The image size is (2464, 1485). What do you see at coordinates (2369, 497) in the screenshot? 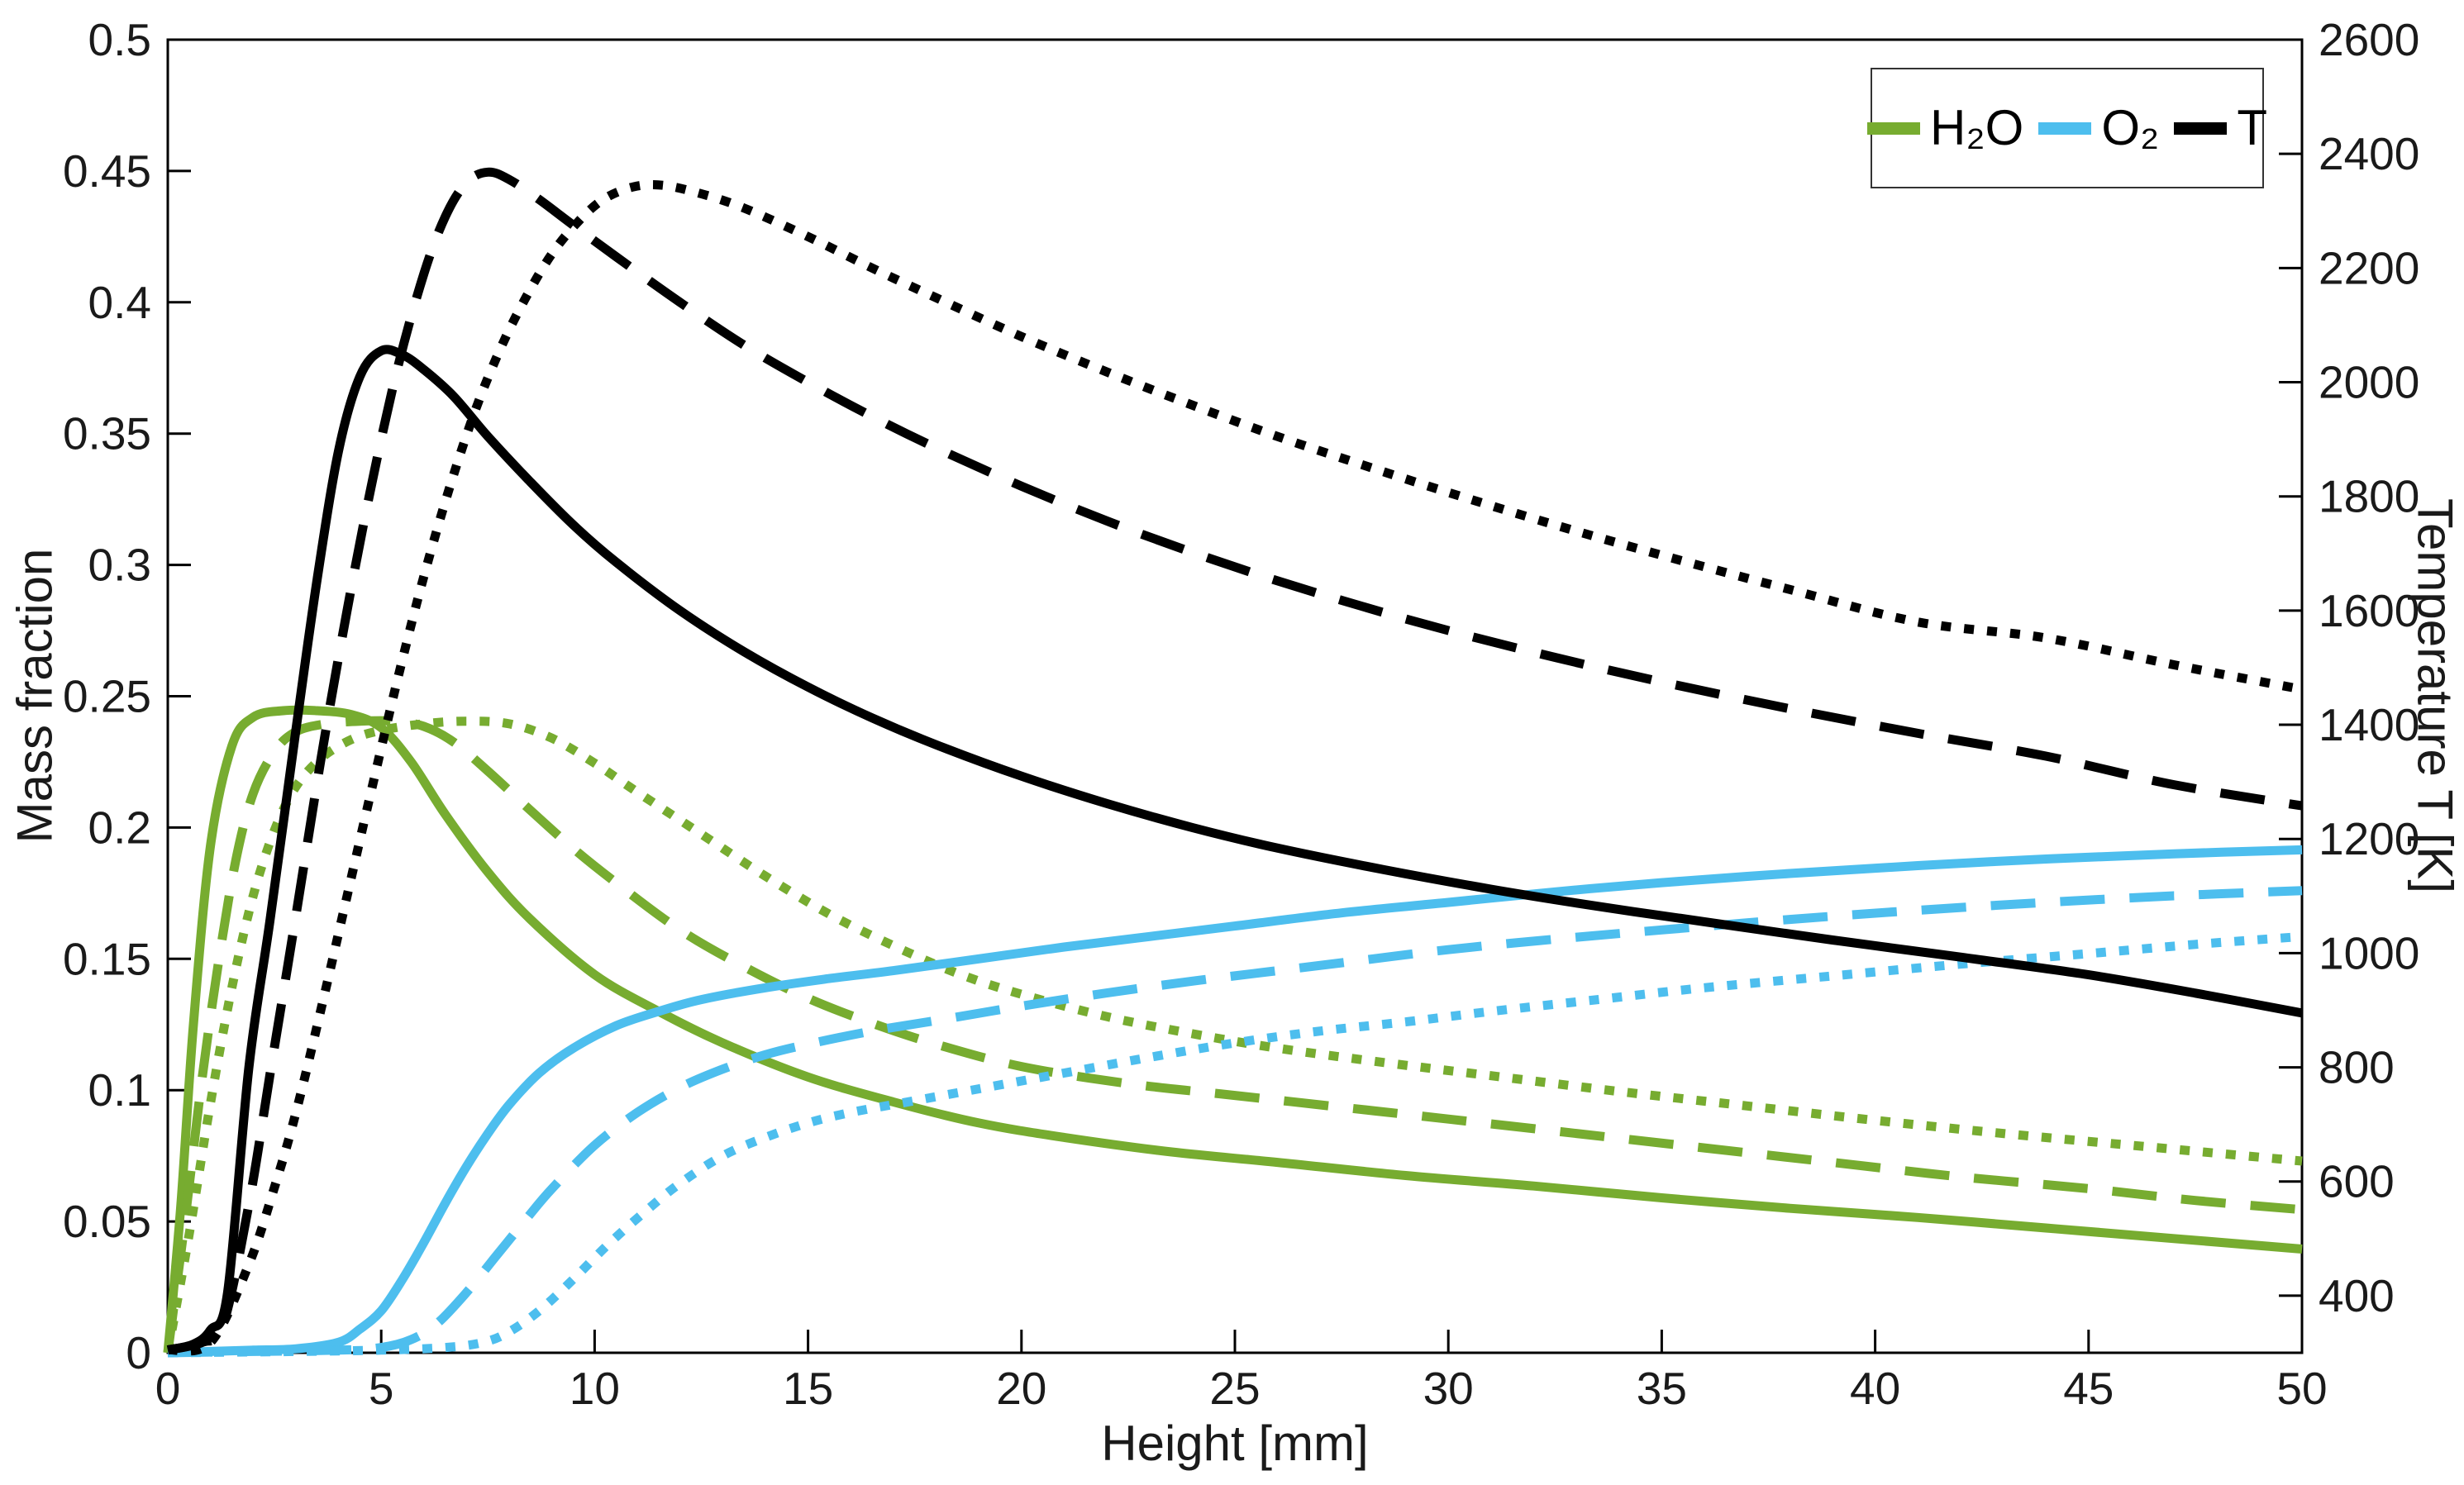
I see `y-right-tick-label: 1800` at bounding box center [2369, 497].